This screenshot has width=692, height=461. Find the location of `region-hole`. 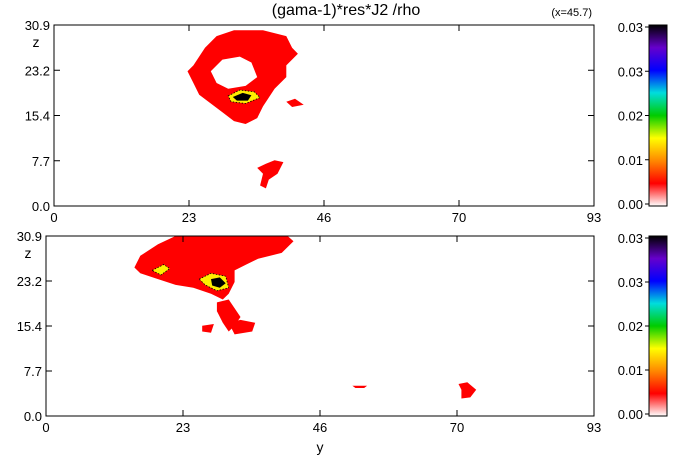

region-hole is located at coordinates (234, 72).